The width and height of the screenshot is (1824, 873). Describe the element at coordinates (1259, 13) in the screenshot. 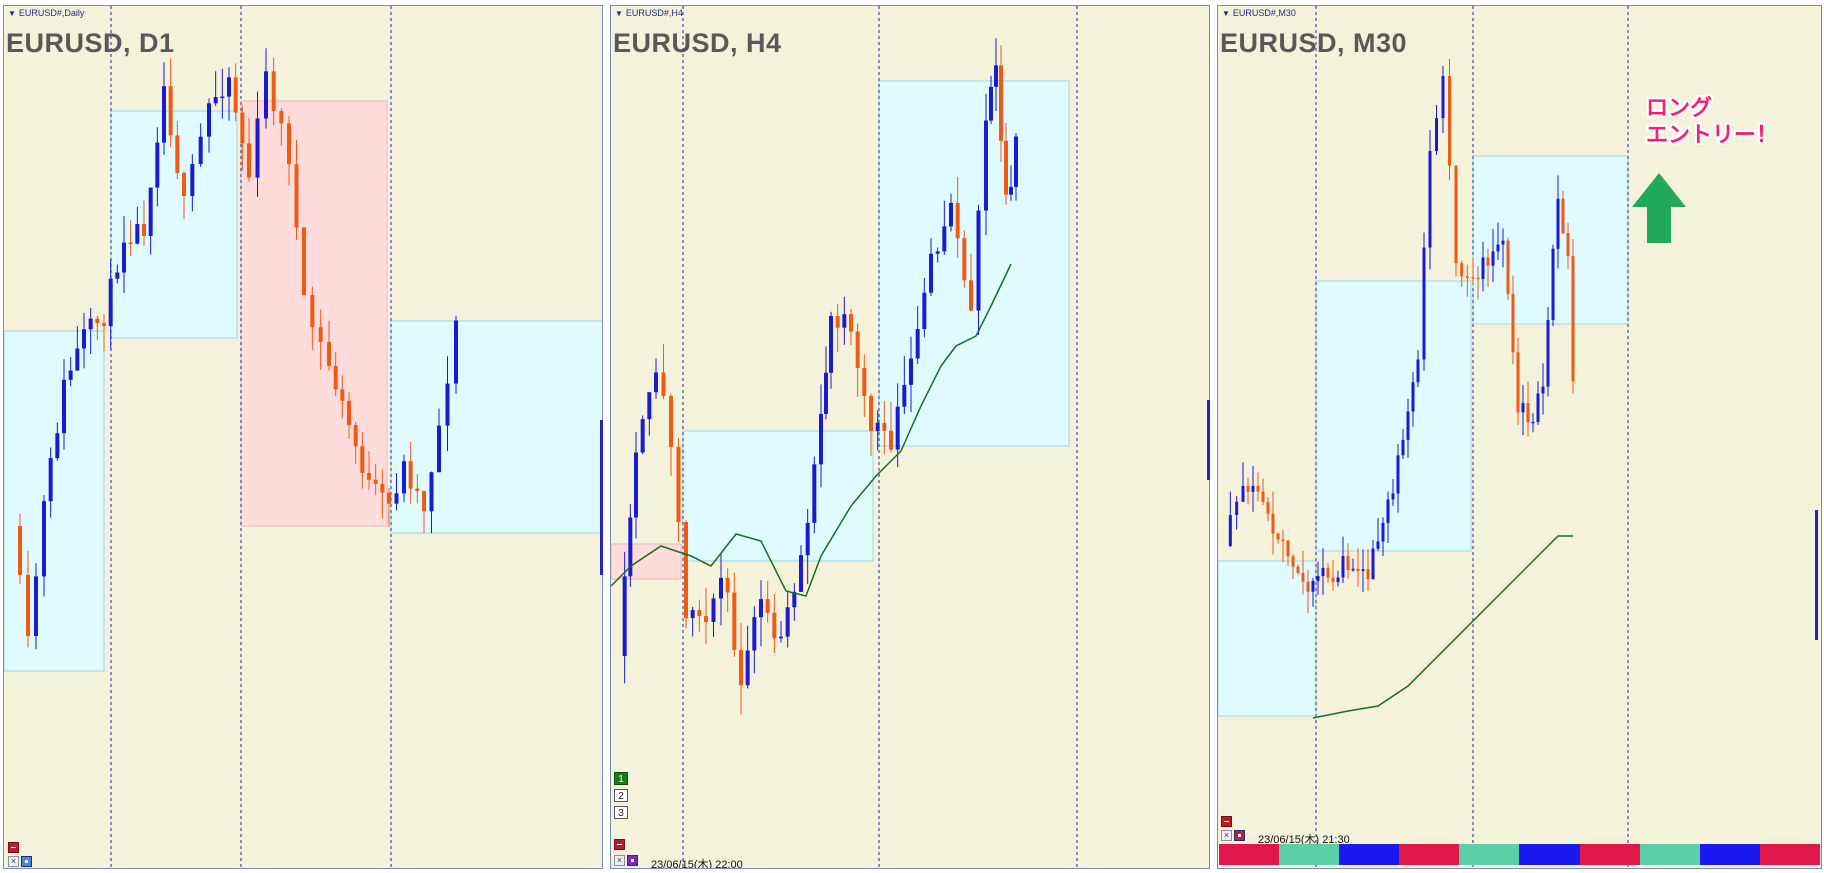

I see `chart-tab-m30: ▼ EURUSD#,M30` at that location.